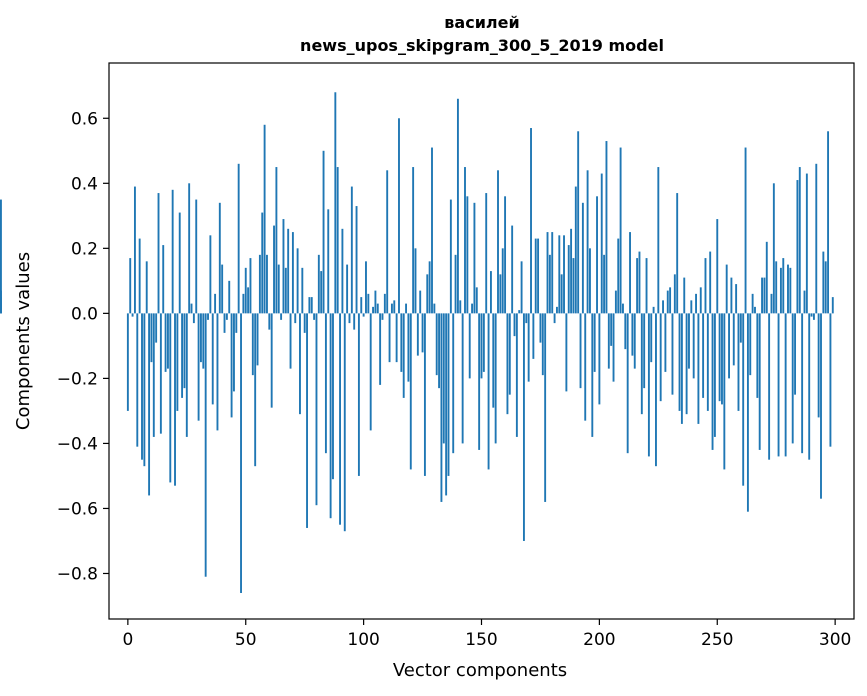  Describe the element at coordinates (717, 640) in the screenshot. I see `x-tick-label: 250` at that location.